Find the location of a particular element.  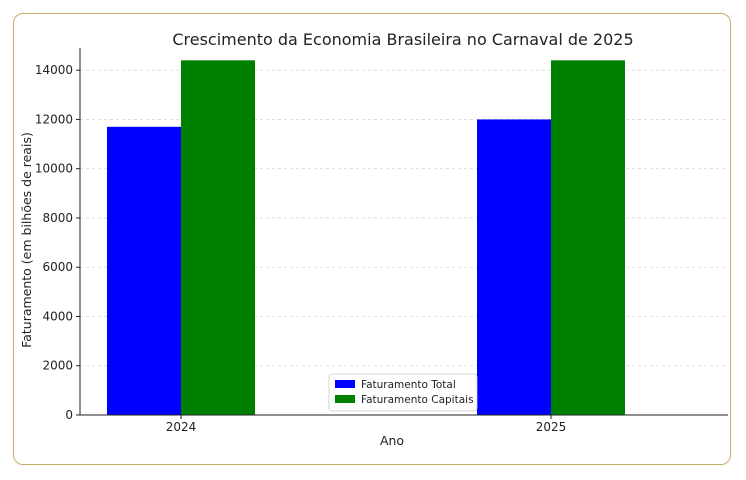

bar-faturamento-total-2024 is located at coordinates (144, 271).